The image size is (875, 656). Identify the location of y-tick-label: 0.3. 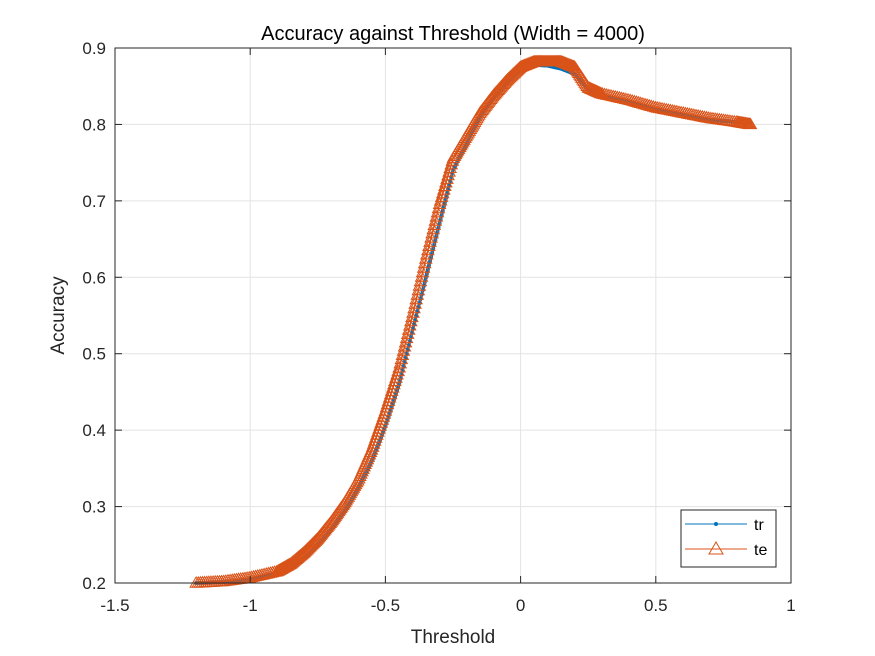
(94, 507).